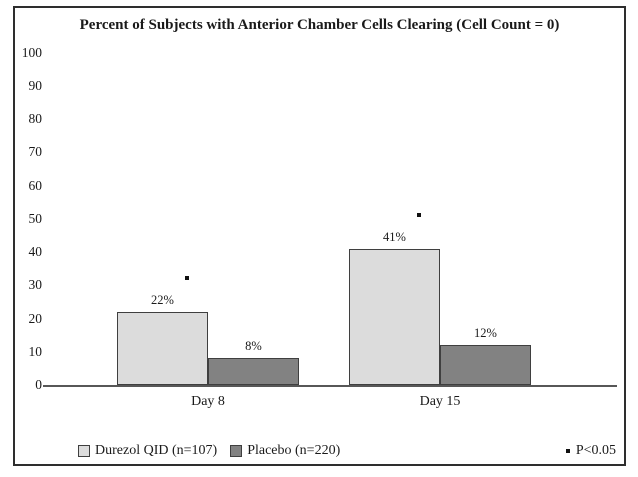 This screenshot has height=477, width=638. Describe the element at coordinates (394, 236) in the screenshot. I see `bar-value-label: 41%` at that location.